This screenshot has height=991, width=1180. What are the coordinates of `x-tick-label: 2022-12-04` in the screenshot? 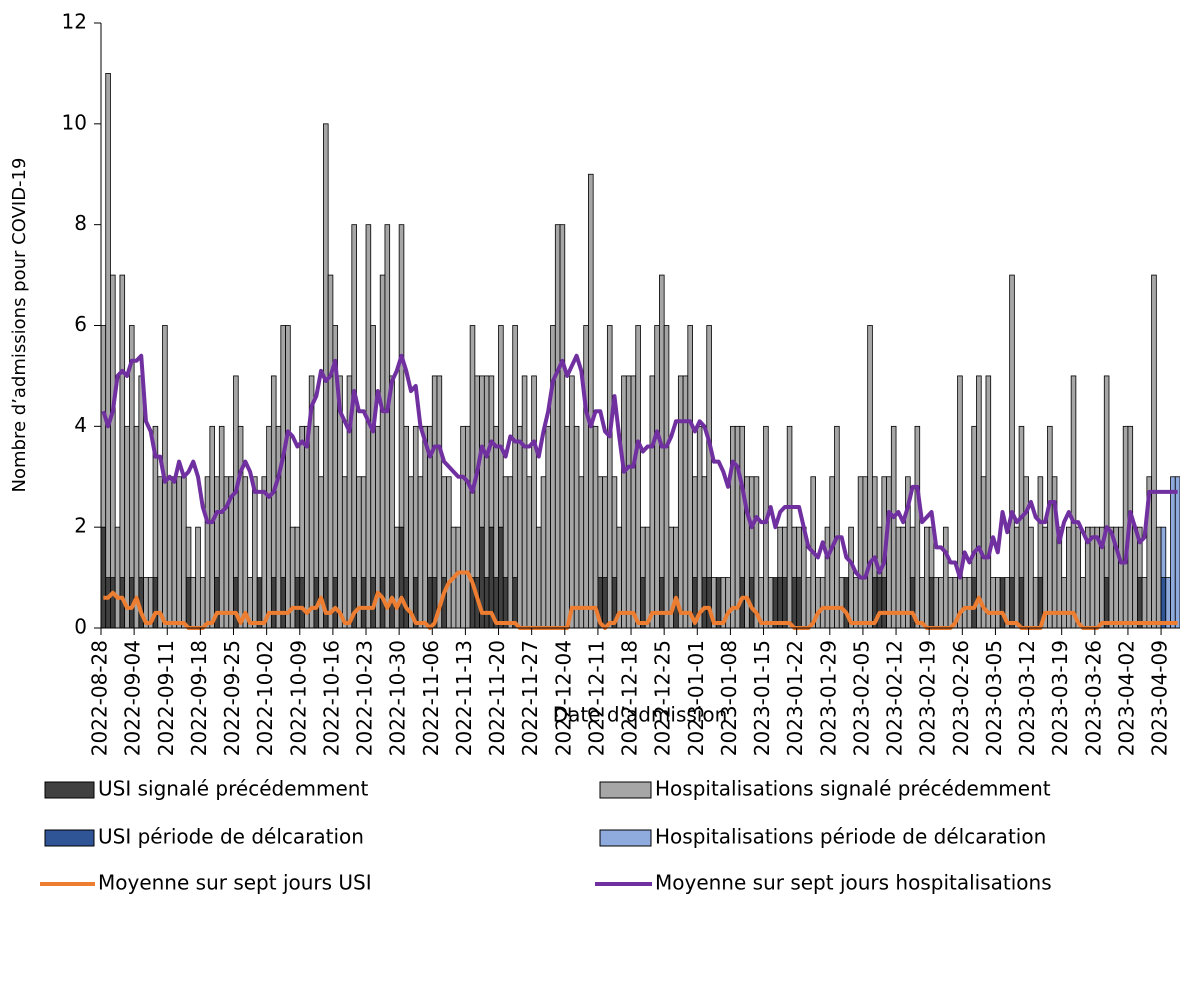 It's located at (563, 698).